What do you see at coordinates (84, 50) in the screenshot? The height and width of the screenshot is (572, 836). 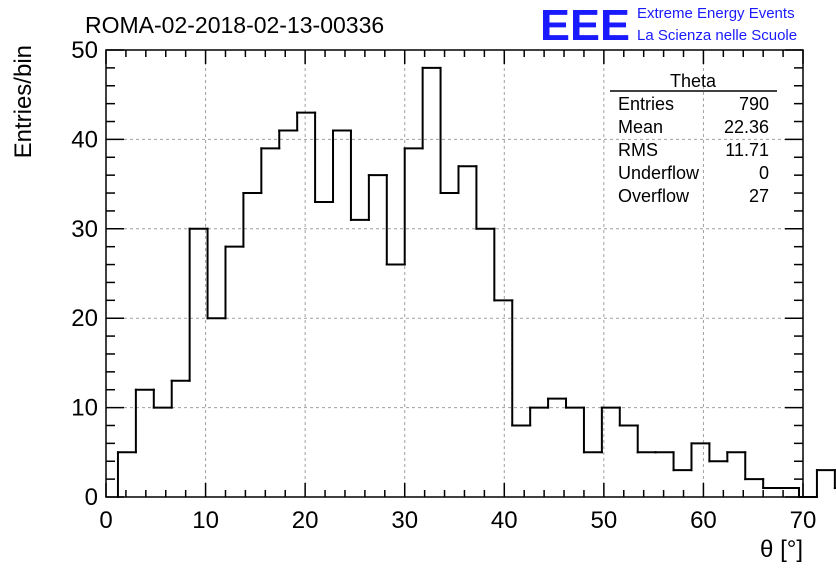 I see `y-tick-label: 50` at bounding box center [84, 50].